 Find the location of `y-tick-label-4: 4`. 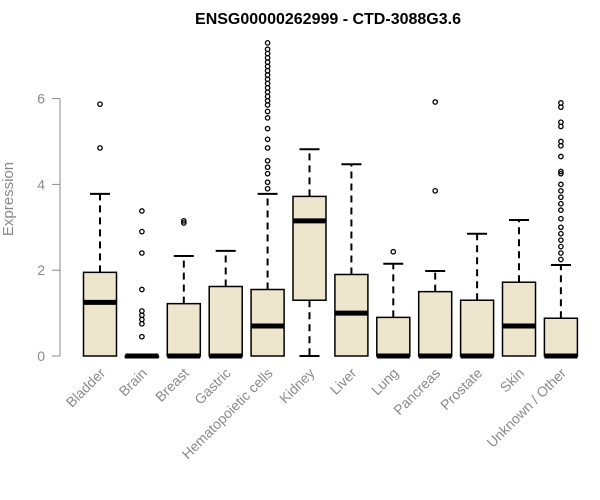

y-tick-label-4: 4 is located at coordinates (41, 184).